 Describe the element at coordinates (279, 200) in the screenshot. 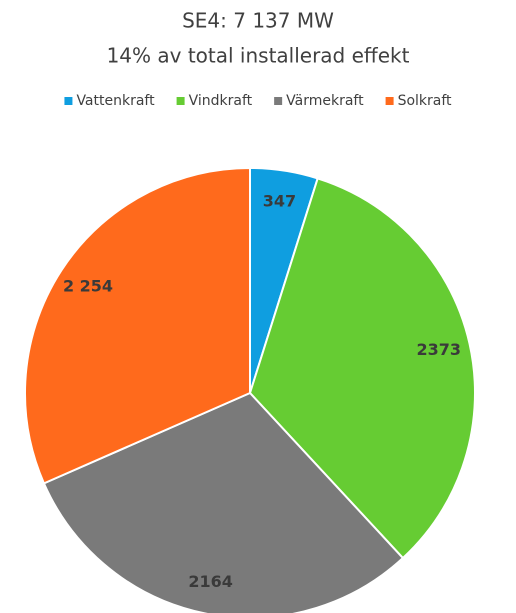

I see `value-label: 347` at that location.